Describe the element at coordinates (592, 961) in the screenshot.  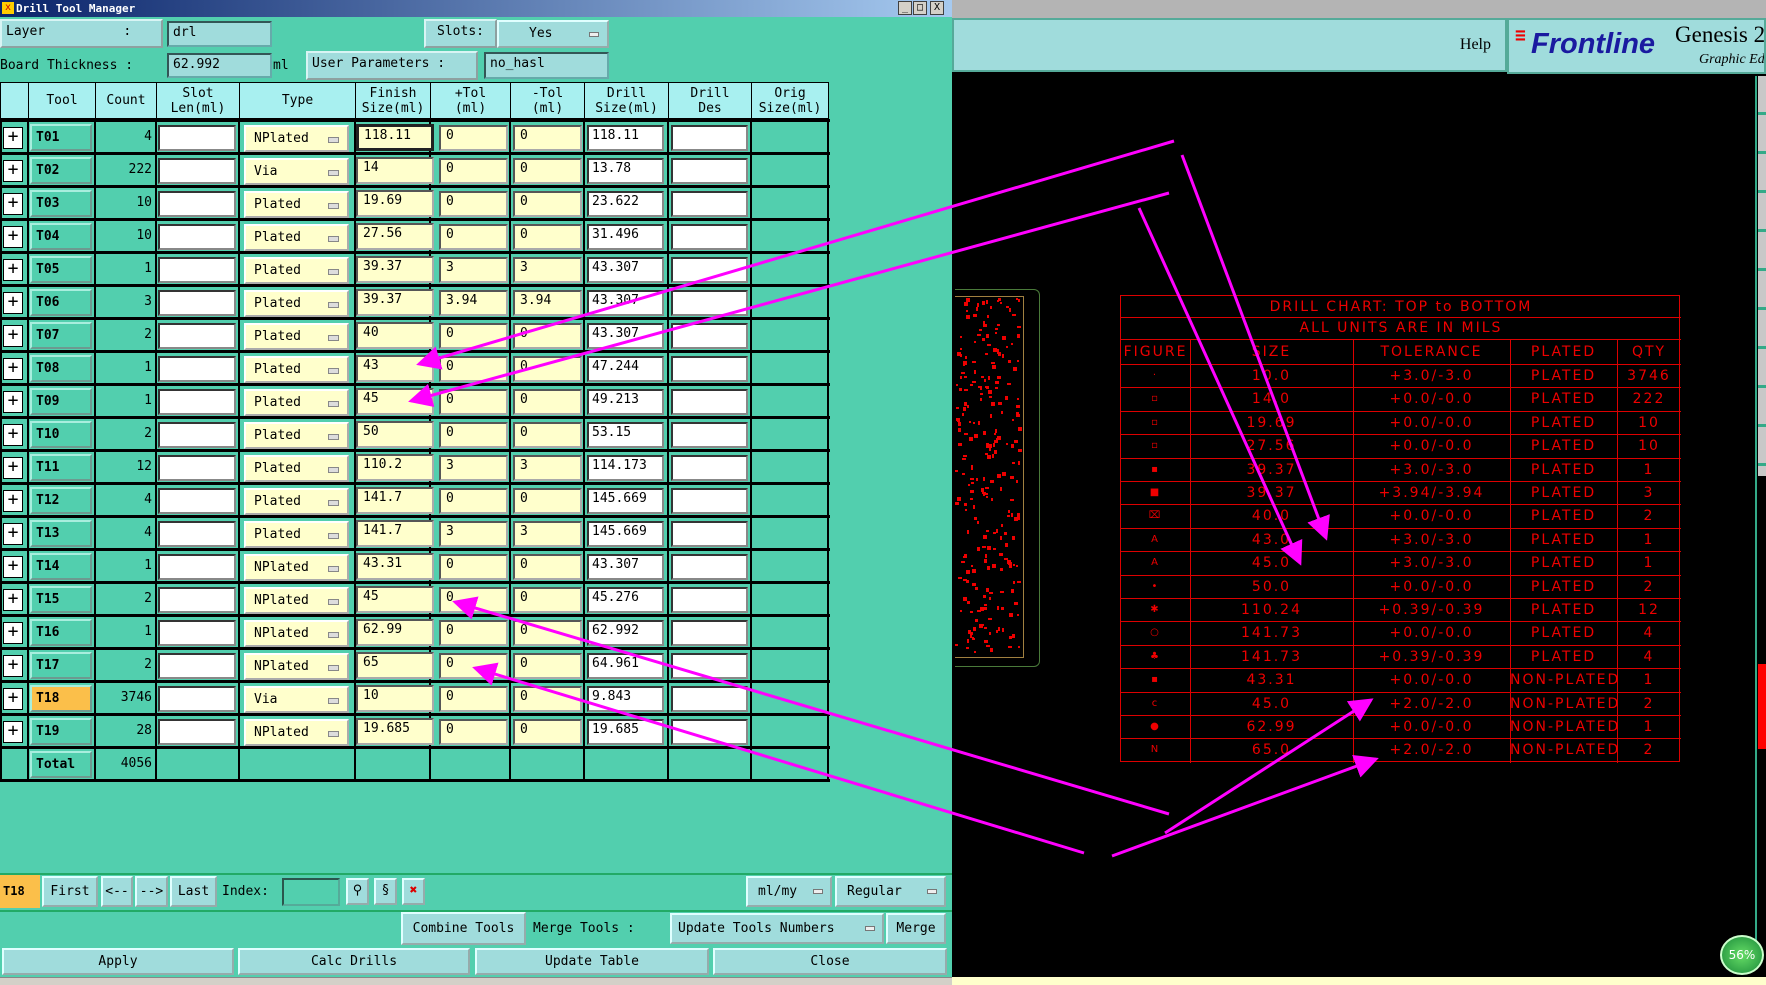
I see `update-table-button: Update Table` at that location.